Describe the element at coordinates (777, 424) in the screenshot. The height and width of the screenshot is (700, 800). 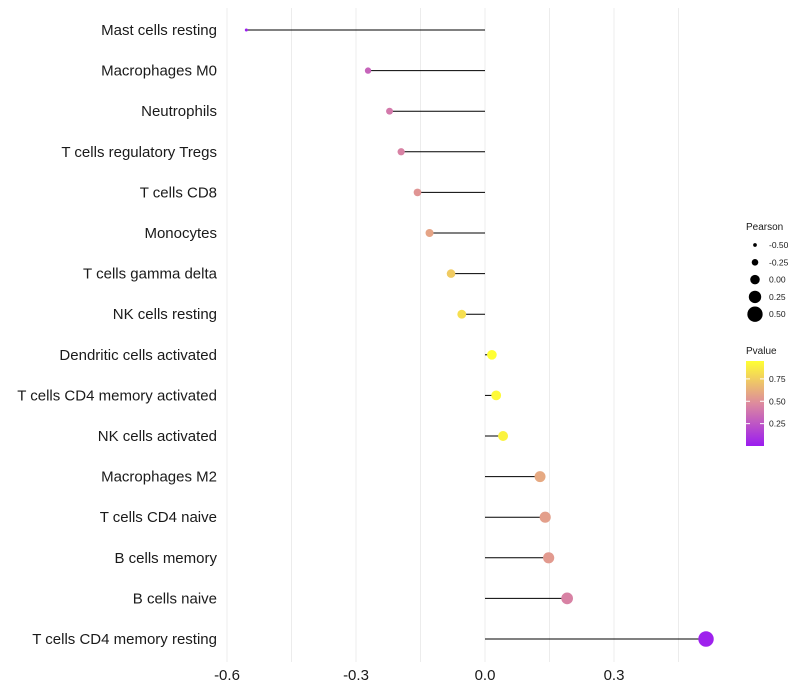
I see `colorbar-tick-label: 0.25` at that location.